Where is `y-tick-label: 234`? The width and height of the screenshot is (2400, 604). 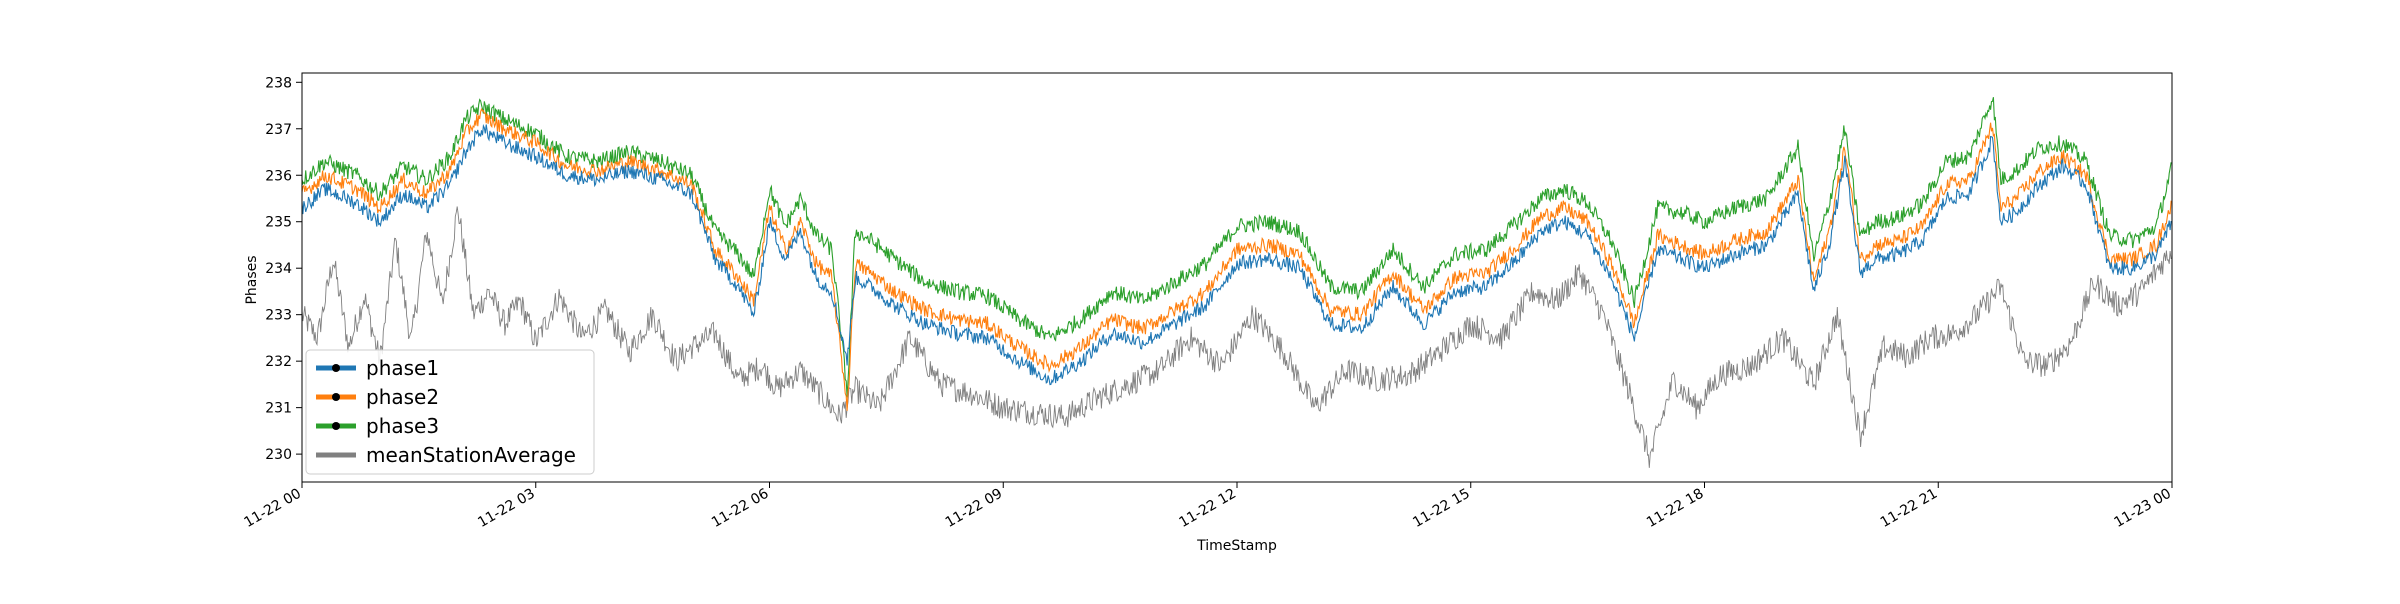
y-tick-label: 234 is located at coordinates (278, 269).